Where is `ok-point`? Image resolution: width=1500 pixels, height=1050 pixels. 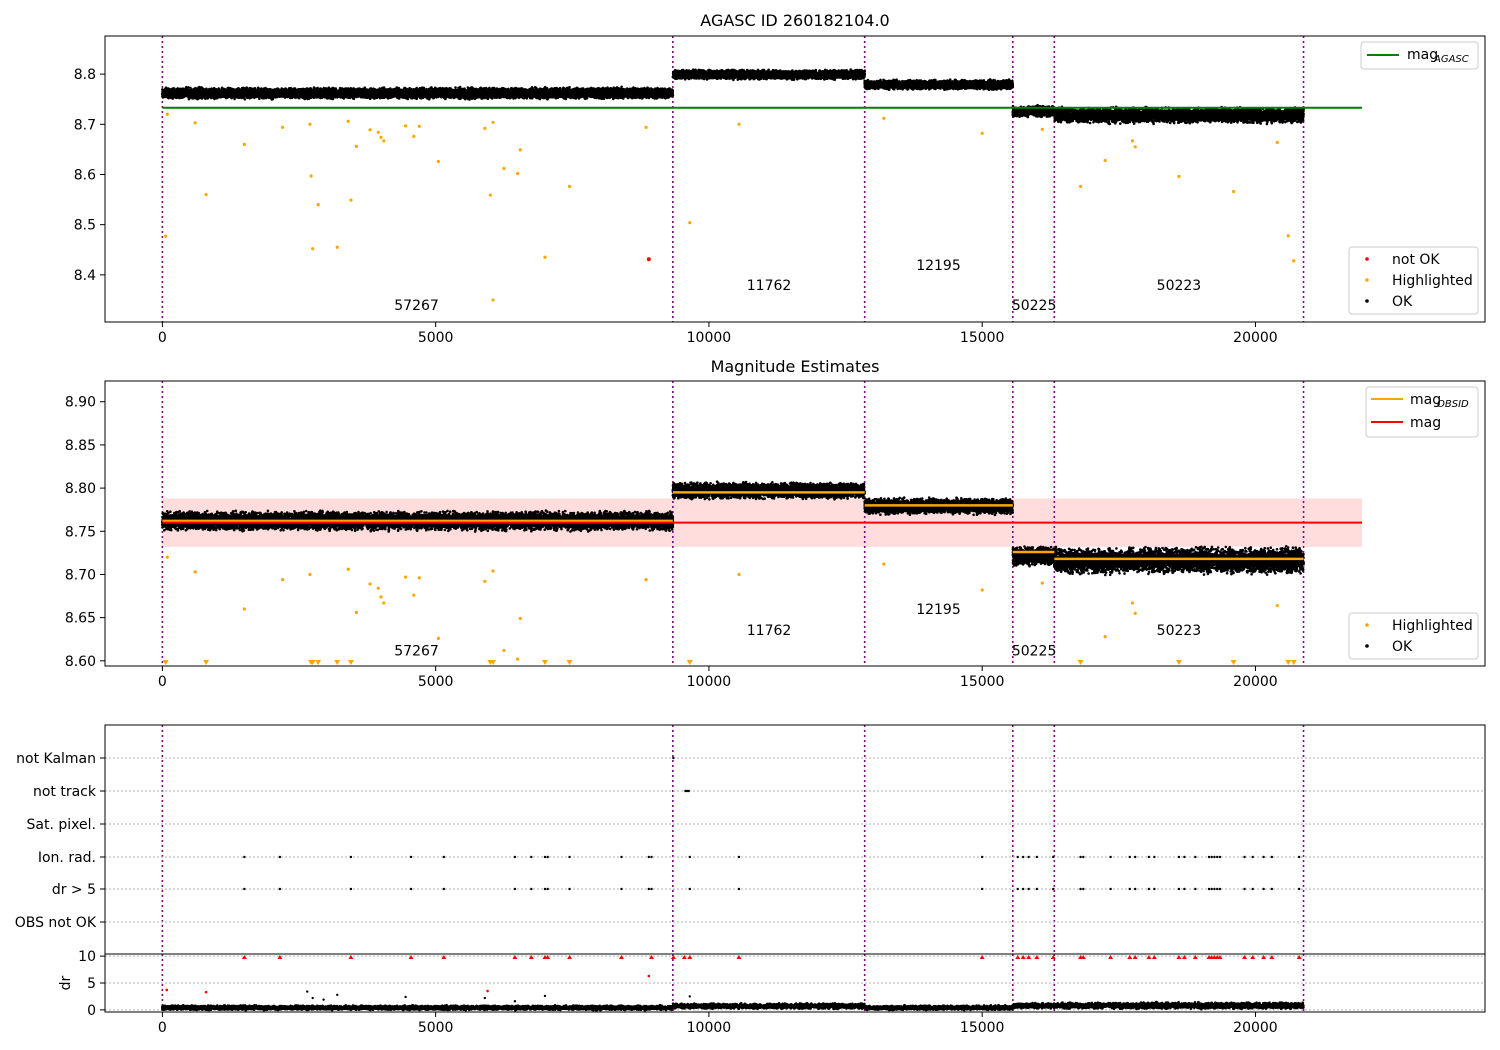 ok-point is located at coordinates (189, 99).